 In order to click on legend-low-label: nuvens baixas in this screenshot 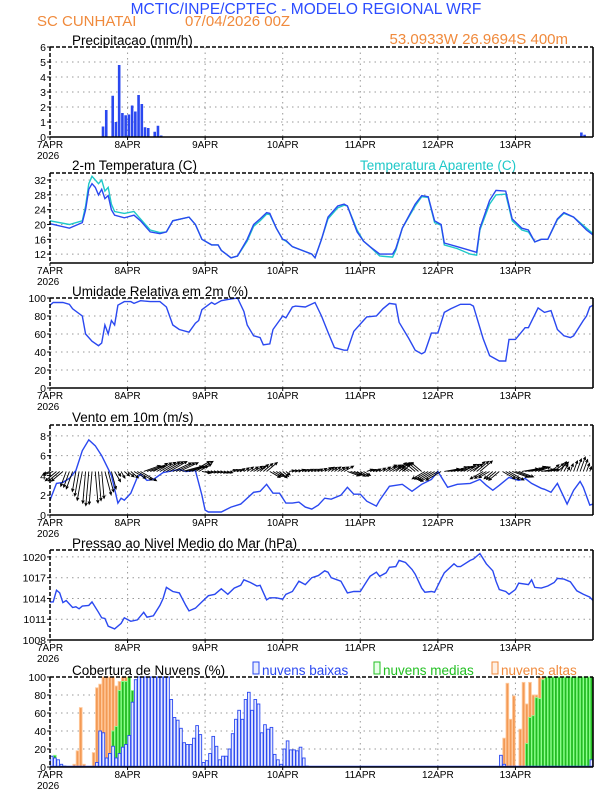, I will do `click(305, 670)`.